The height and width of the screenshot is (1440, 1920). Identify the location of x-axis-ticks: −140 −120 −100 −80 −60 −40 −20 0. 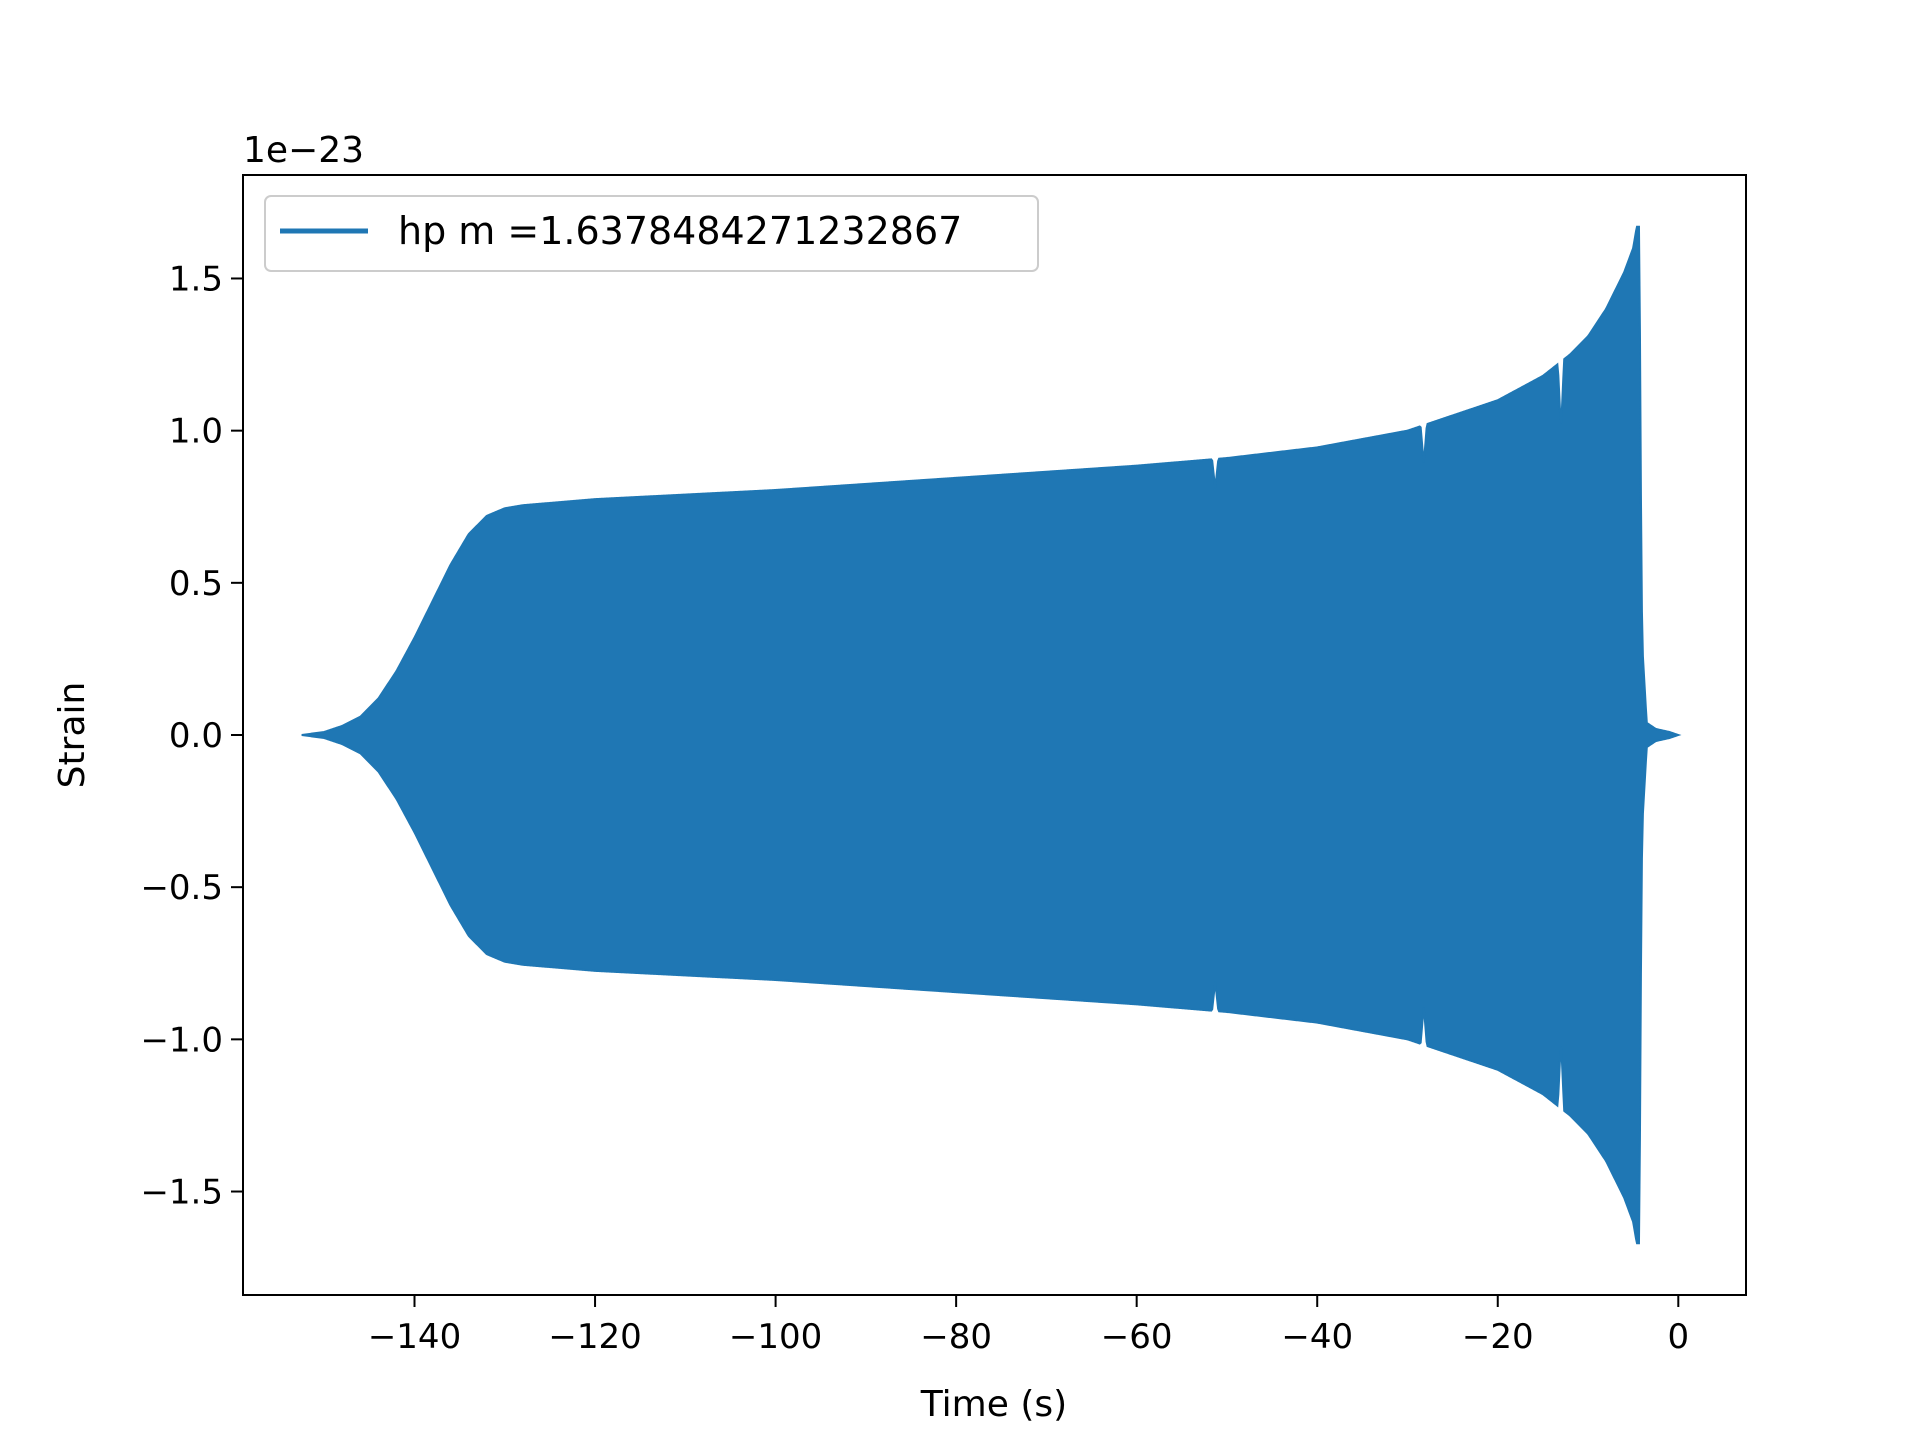
(1028, 1326).